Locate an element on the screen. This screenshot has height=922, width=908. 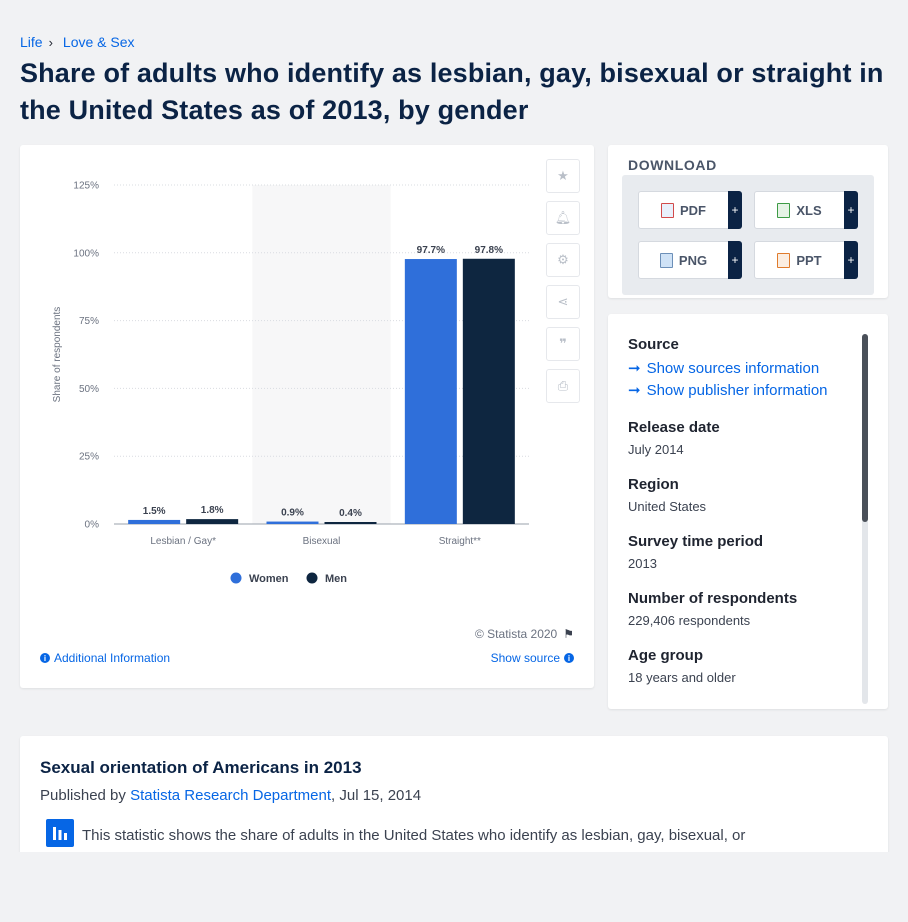
download-ppt-button: PPT + is located at coordinates (806, 260).